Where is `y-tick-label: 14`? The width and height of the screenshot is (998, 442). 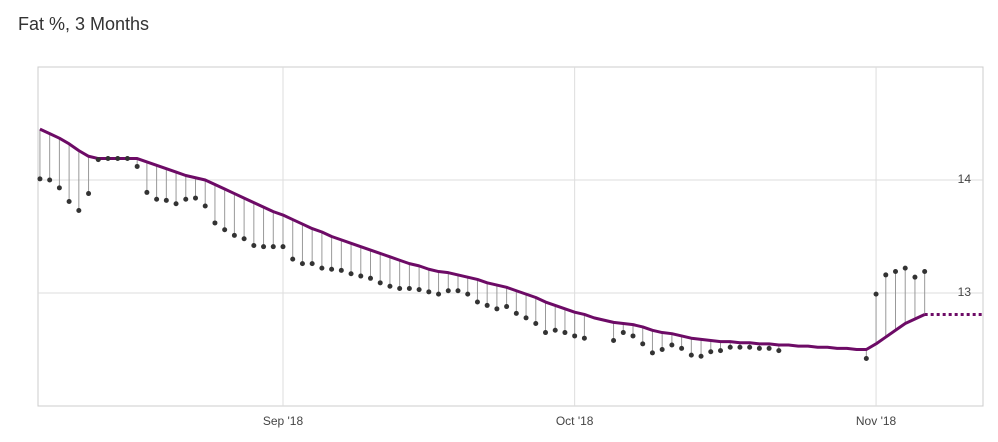
y-tick-label: 14 is located at coordinates (965, 179).